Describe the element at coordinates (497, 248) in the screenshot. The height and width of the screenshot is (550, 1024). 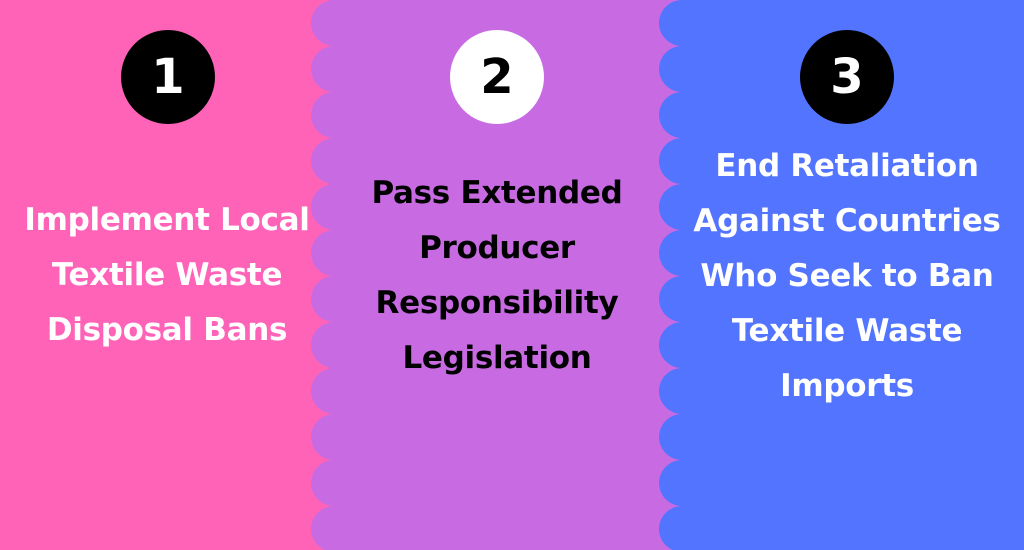
I see `step-2-line-2: Producer` at that location.